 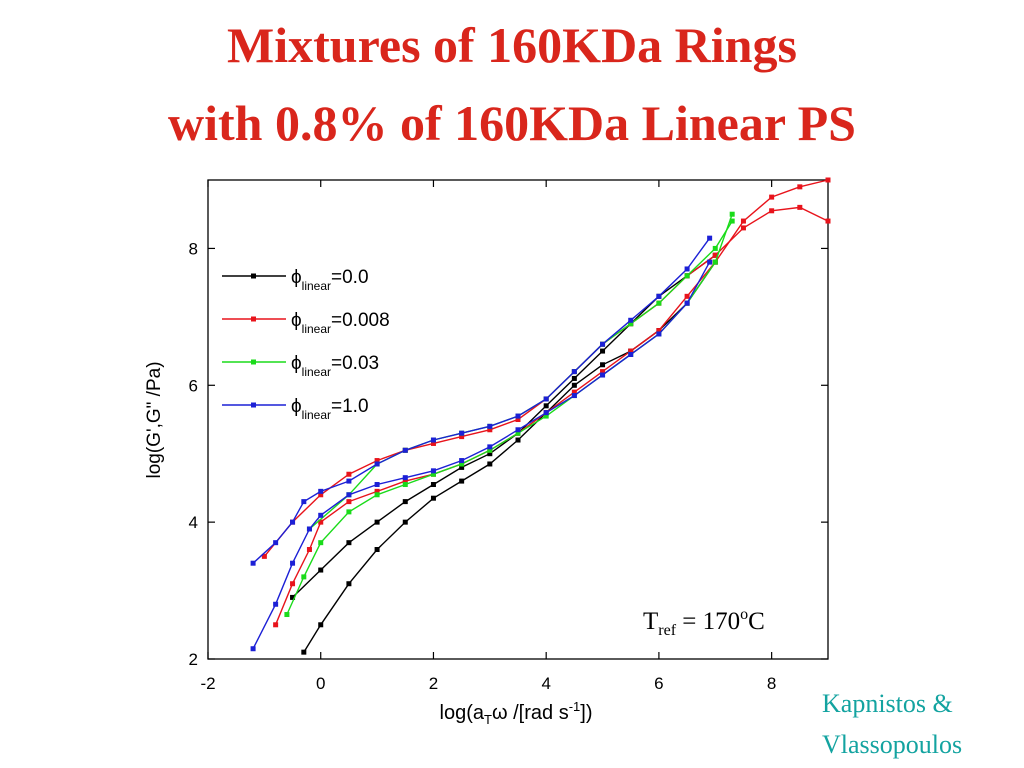 What do you see at coordinates (433, 683) in the screenshot?
I see `x-tick-label: 2` at bounding box center [433, 683].